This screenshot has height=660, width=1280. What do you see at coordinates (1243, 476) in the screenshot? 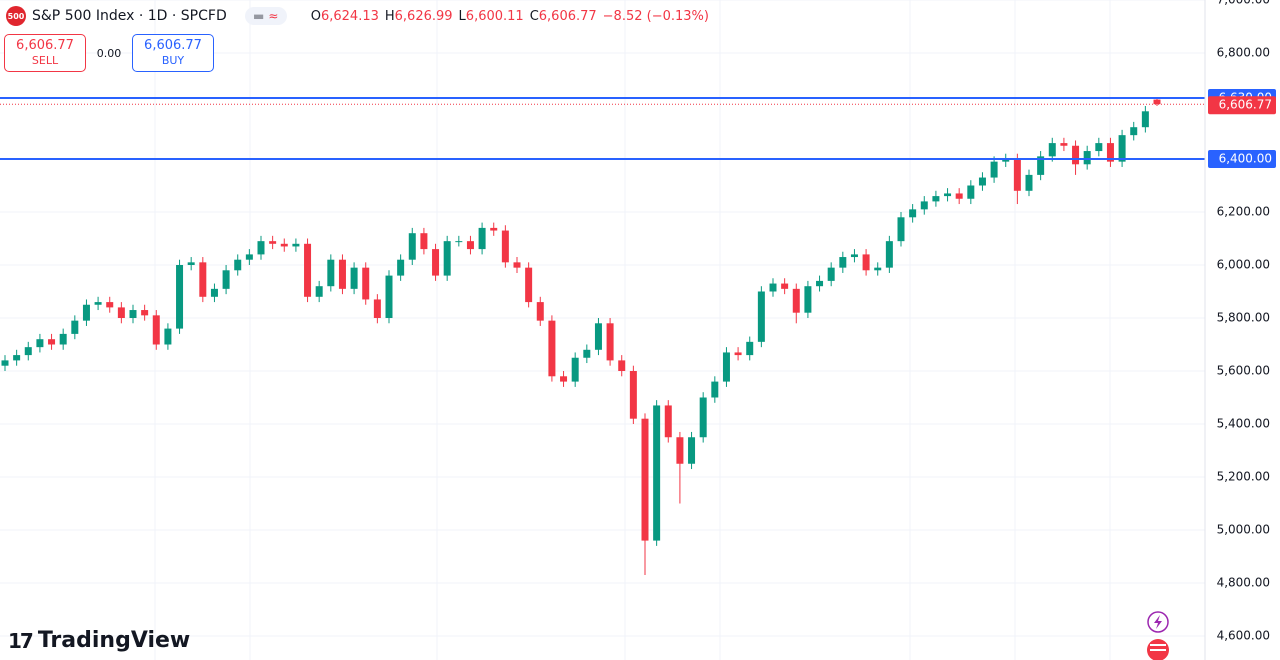
I see `y-tick-label: 5,200.00` at bounding box center [1243, 476].